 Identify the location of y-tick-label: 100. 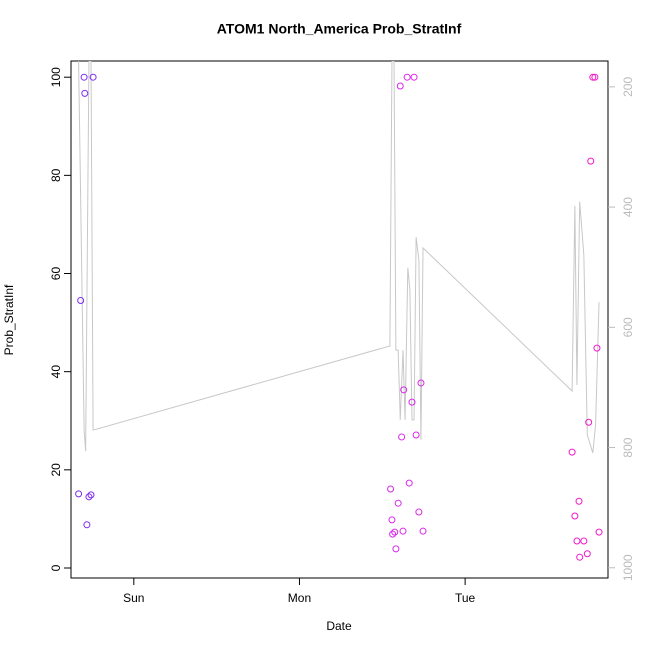
(56, 77).